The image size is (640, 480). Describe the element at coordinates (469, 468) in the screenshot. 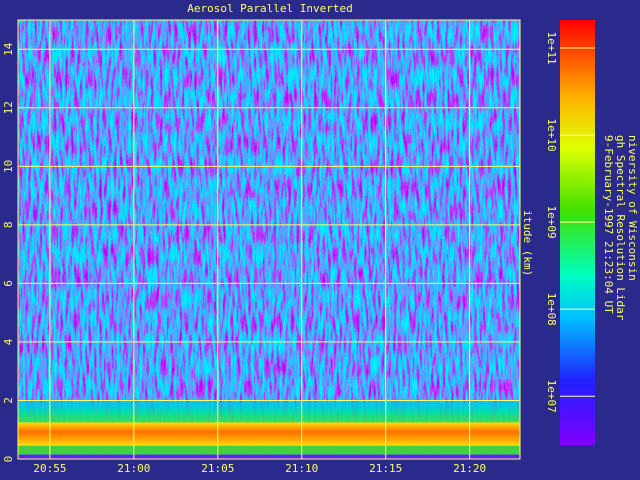

I see `x-tick-label: 21:20` at that location.